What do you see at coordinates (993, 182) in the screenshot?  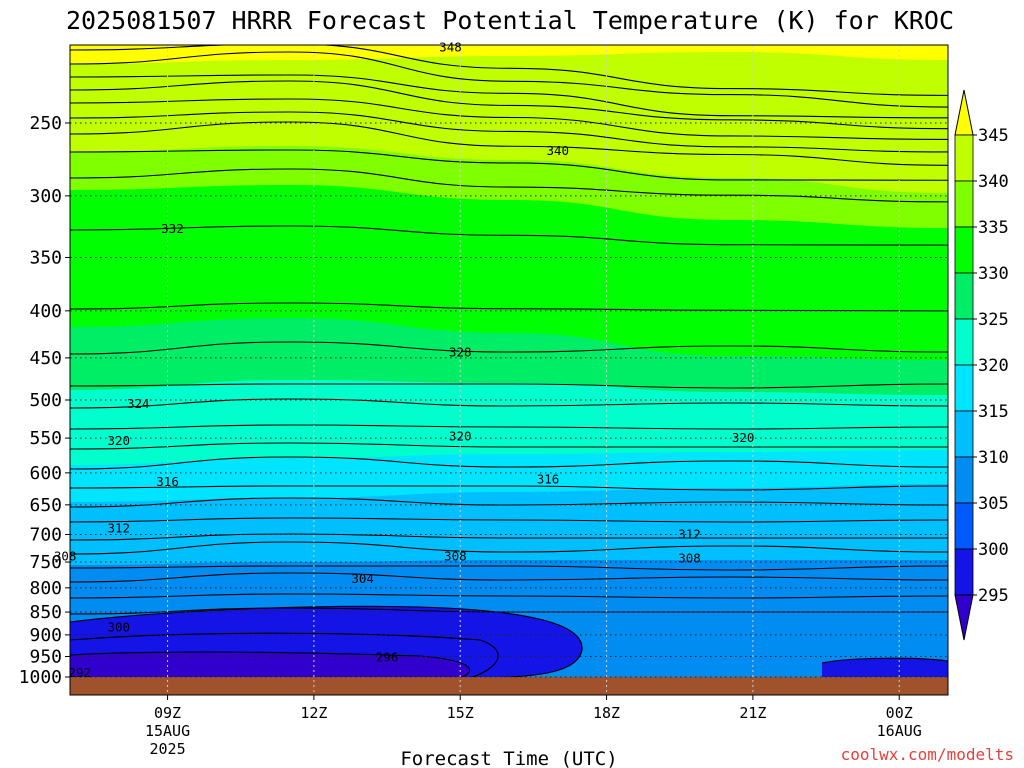 I see `colorbar-tick-label: 340` at bounding box center [993, 182].